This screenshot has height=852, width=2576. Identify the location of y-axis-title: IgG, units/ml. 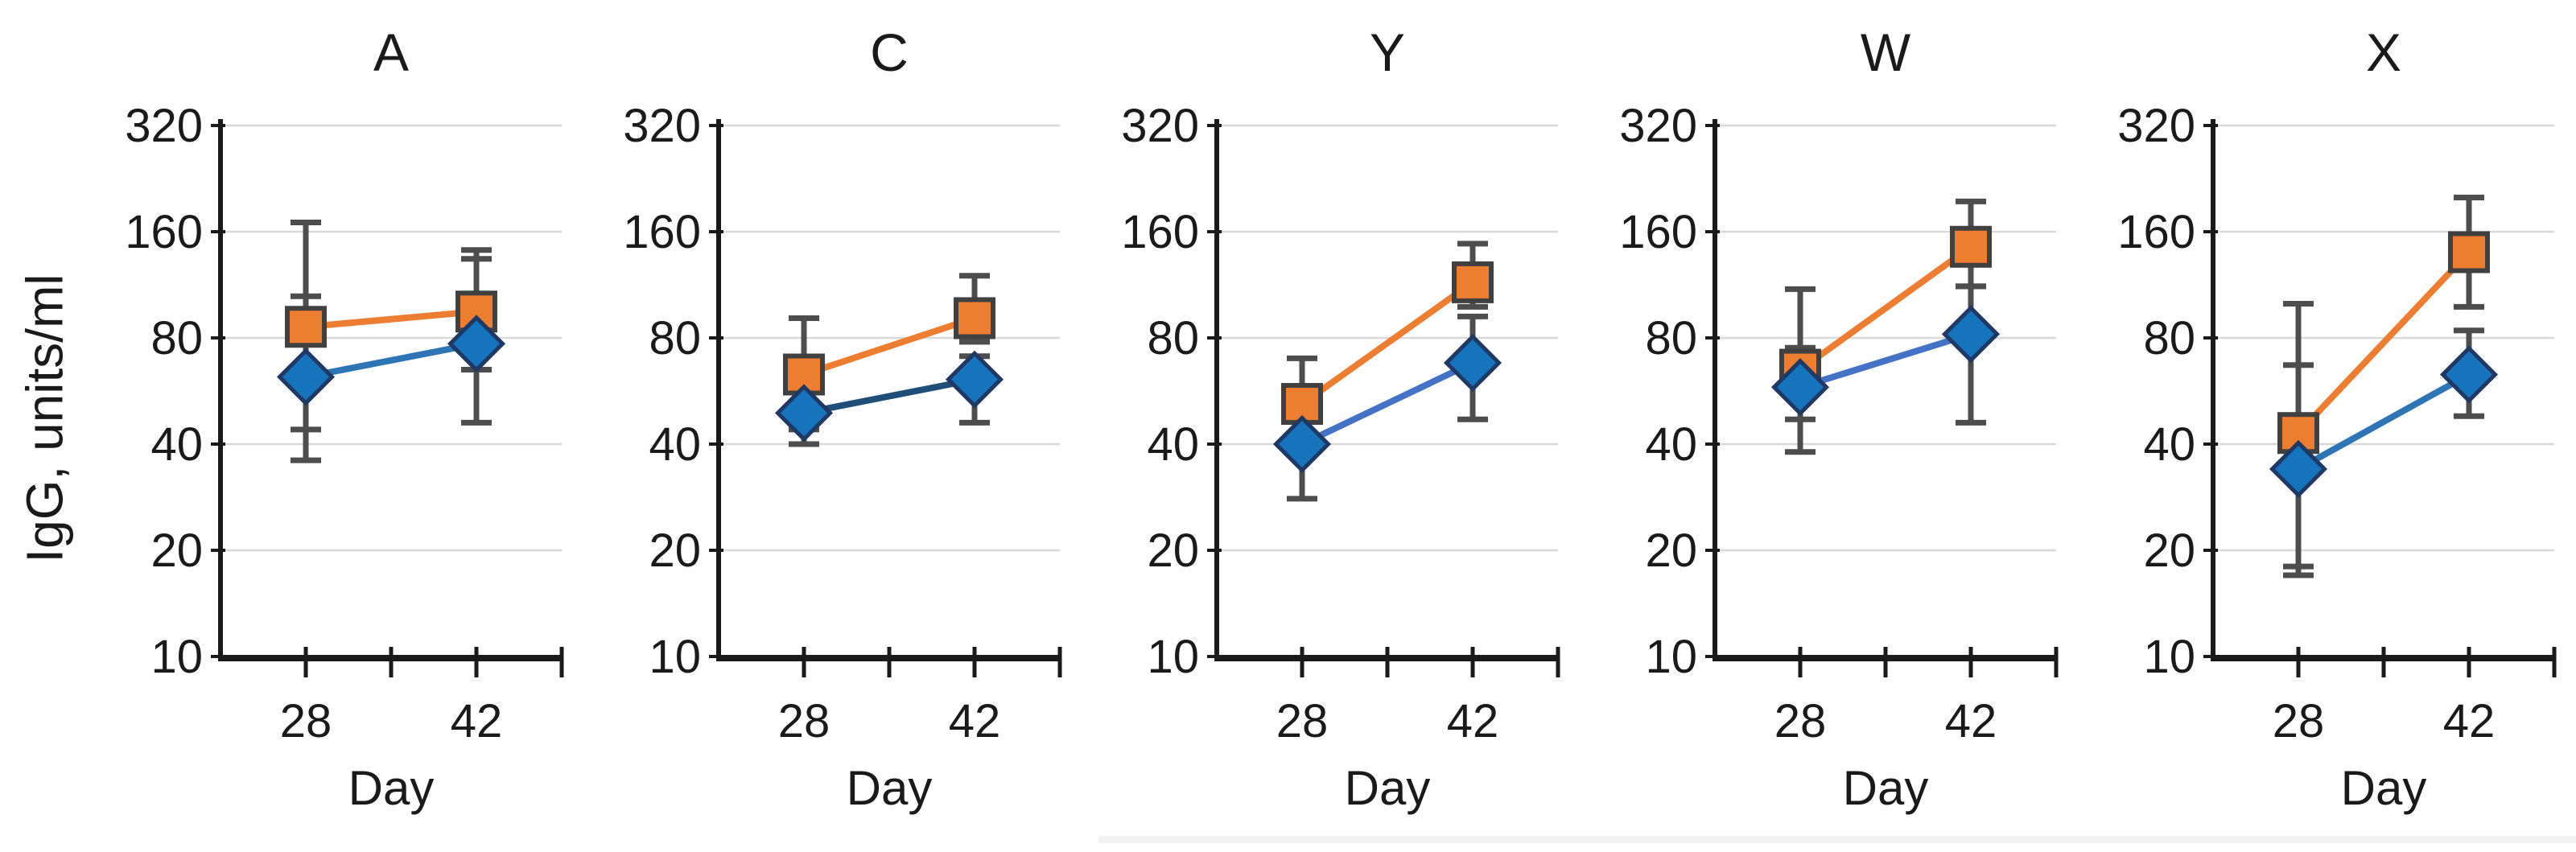
(45, 419).